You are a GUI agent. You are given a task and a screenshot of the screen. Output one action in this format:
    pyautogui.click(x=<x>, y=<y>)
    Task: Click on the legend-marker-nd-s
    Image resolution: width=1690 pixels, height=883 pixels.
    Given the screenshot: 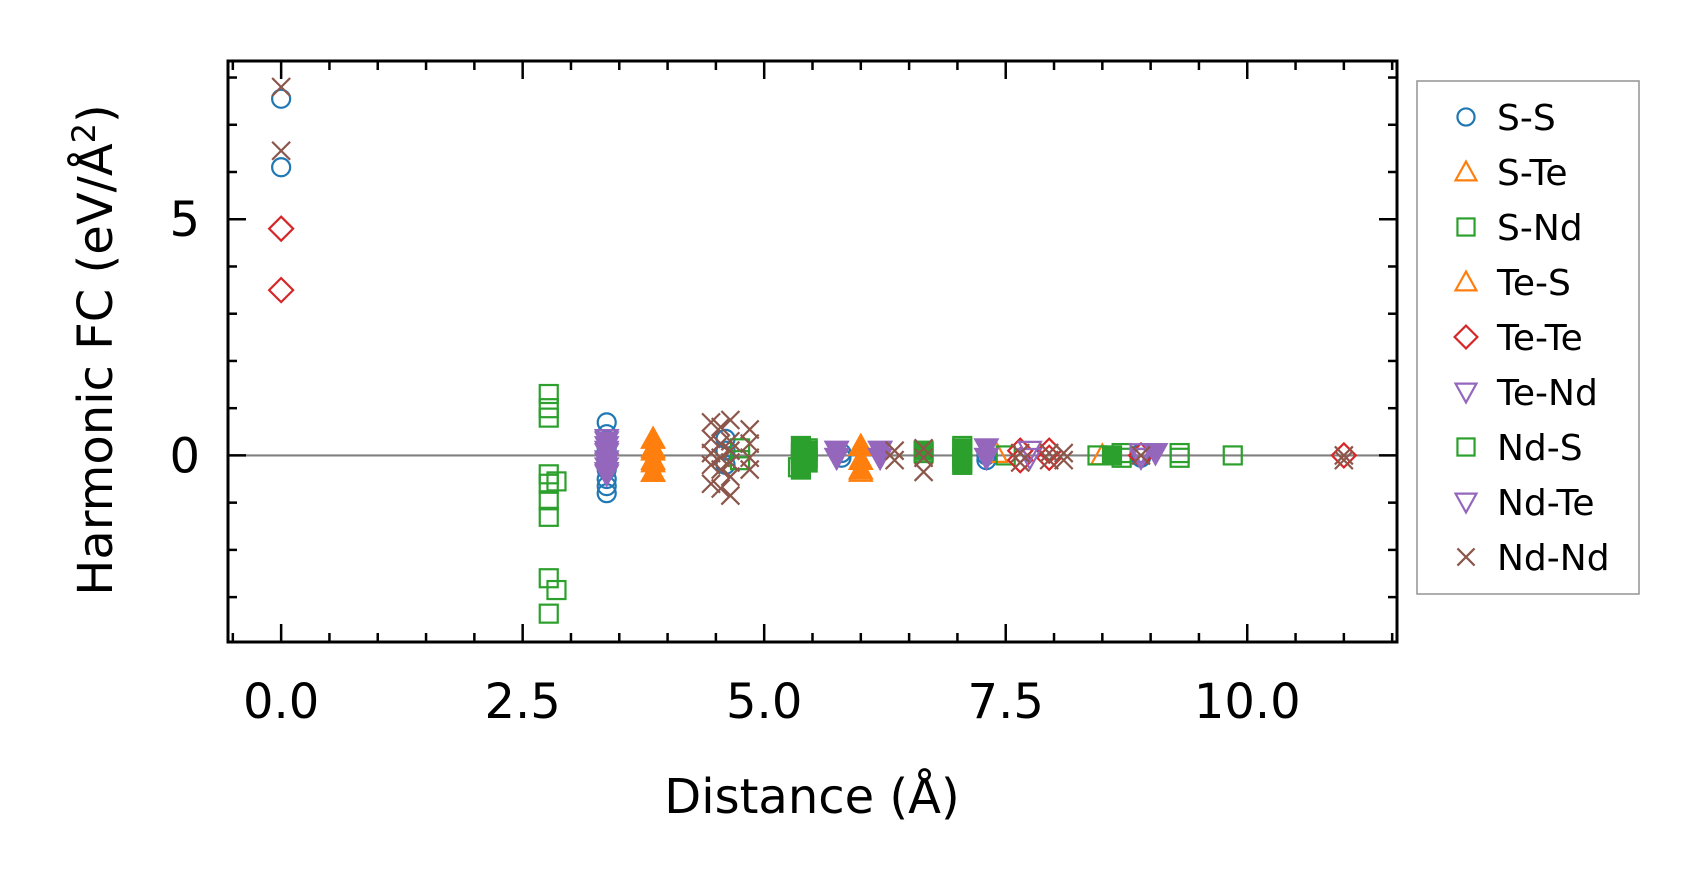 What is the action you would take?
    pyautogui.click(x=1466, y=447)
    